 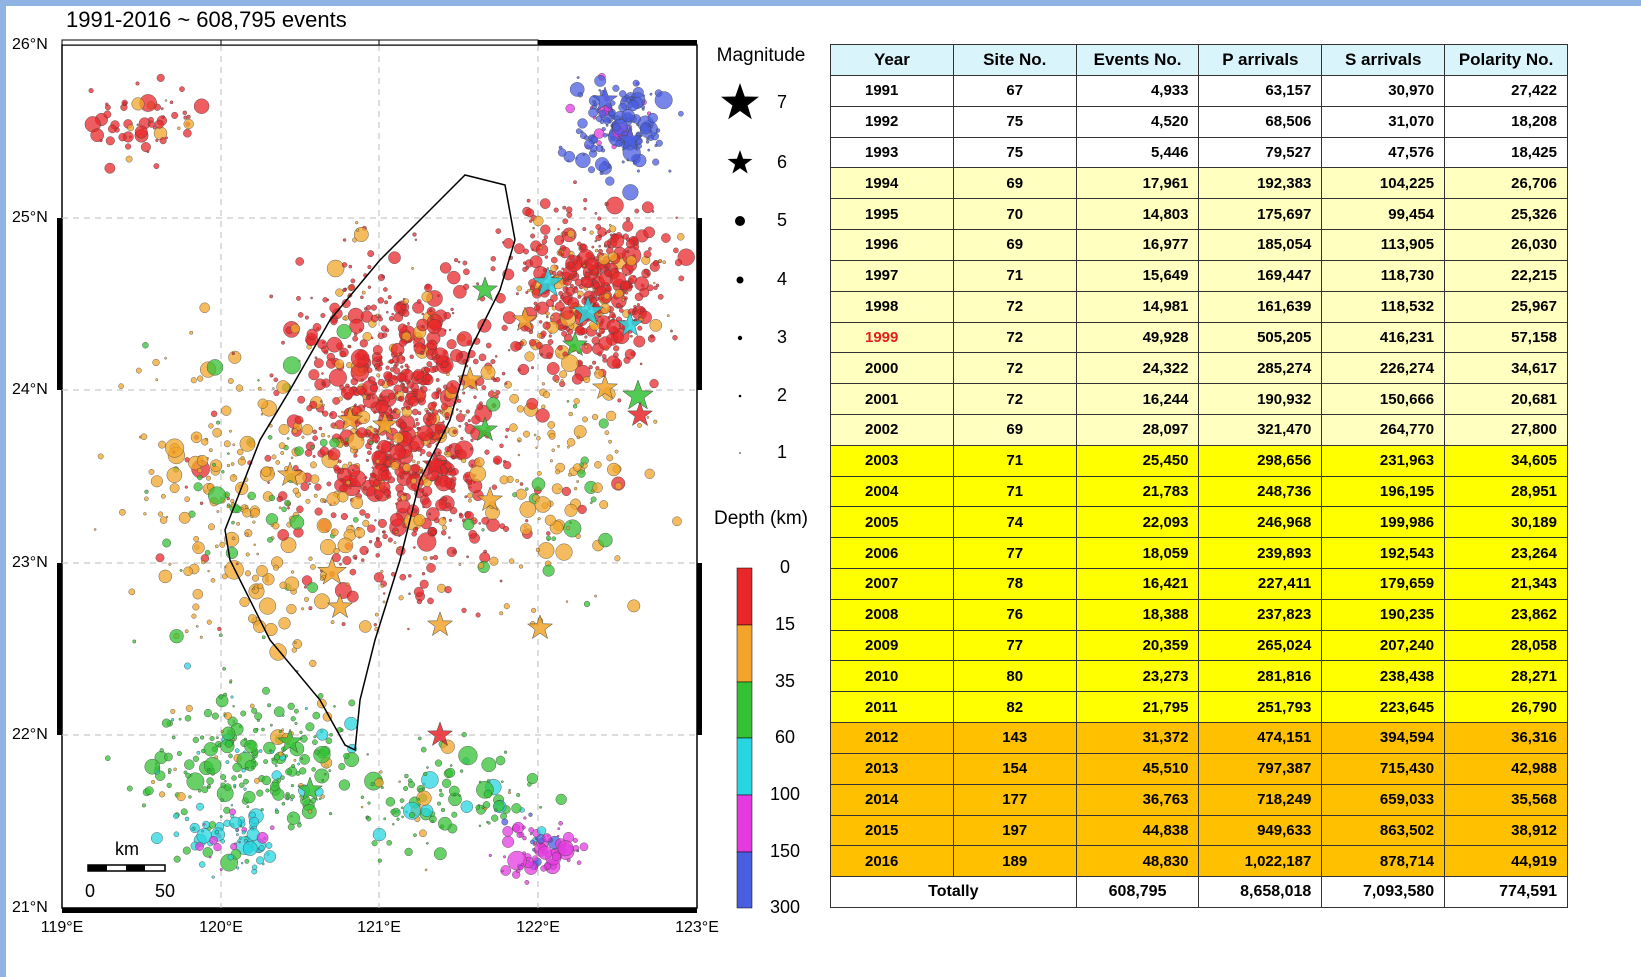 I want to click on table-cell: 2015, so click(x=892, y=830).